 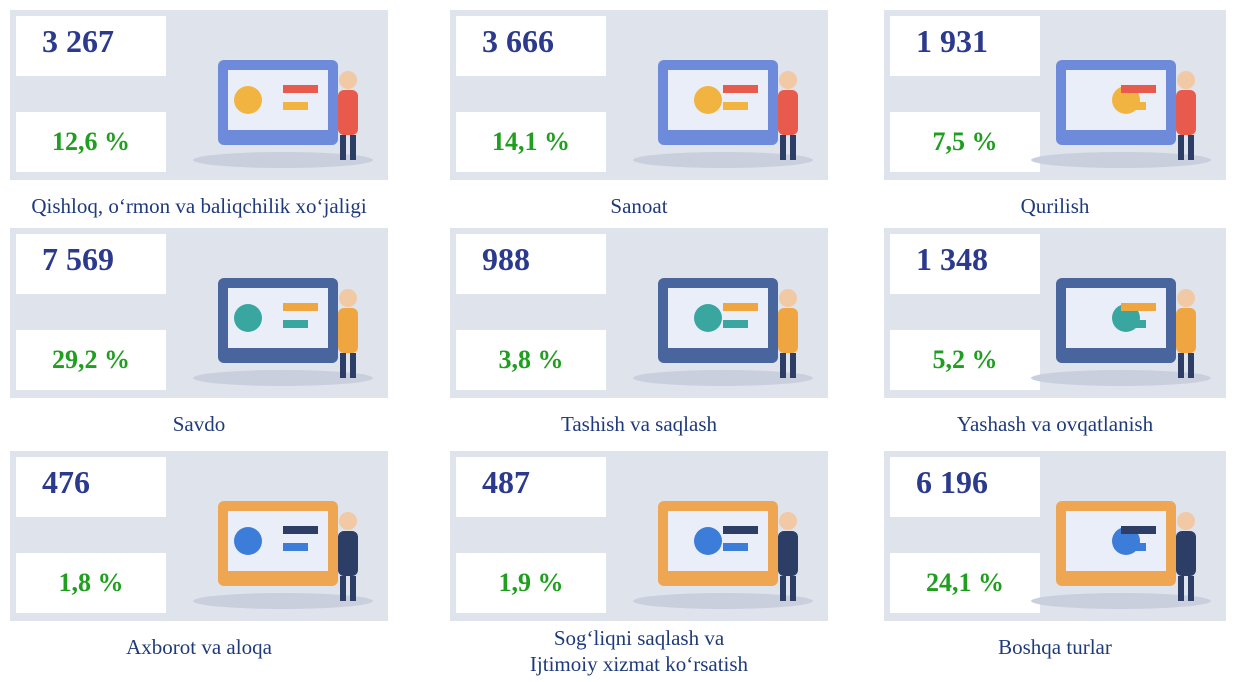 I want to click on label-line: Sanoat, so click(x=639, y=206).